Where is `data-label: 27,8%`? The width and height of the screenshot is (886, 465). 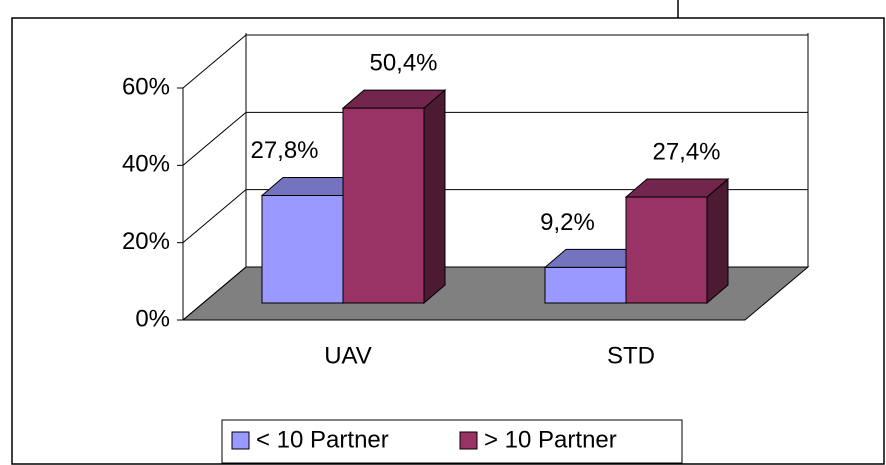
data-label: 27,8% is located at coordinates (284, 150).